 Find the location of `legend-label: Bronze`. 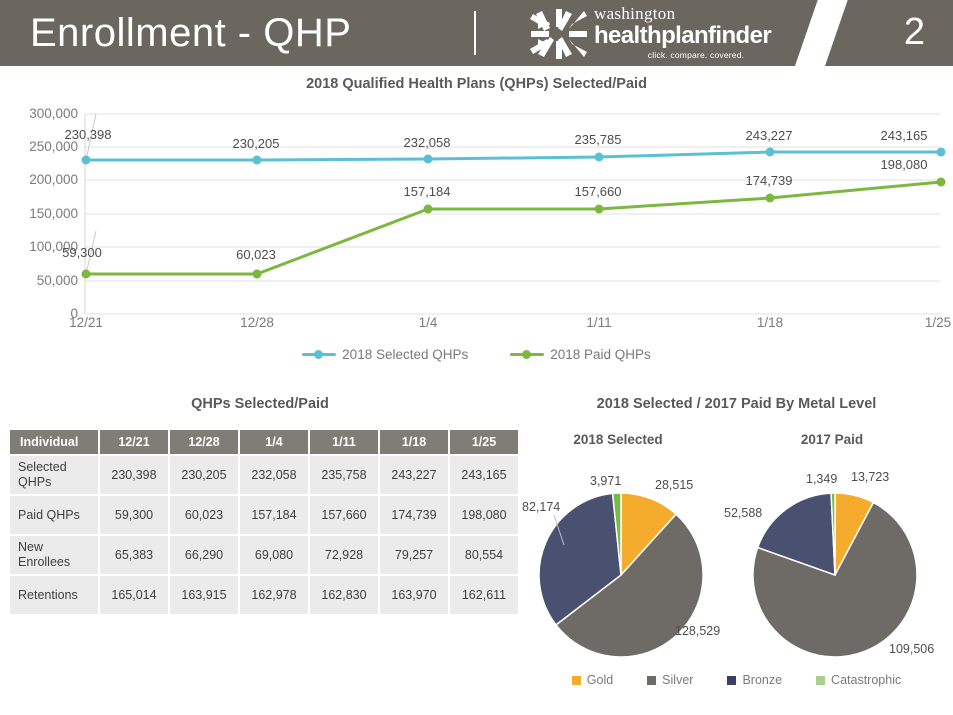

legend-label: Bronze is located at coordinates (762, 680).